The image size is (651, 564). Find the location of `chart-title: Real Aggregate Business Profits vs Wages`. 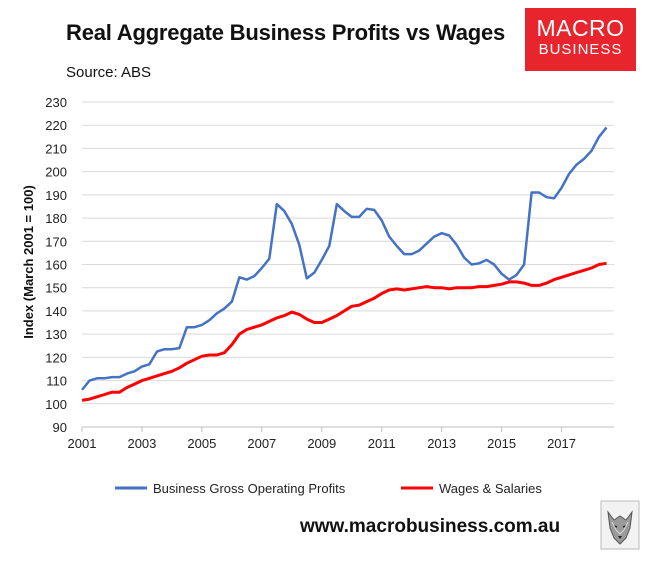

chart-title: Real Aggregate Business Profits vs Wages is located at coordinates (286, 32).